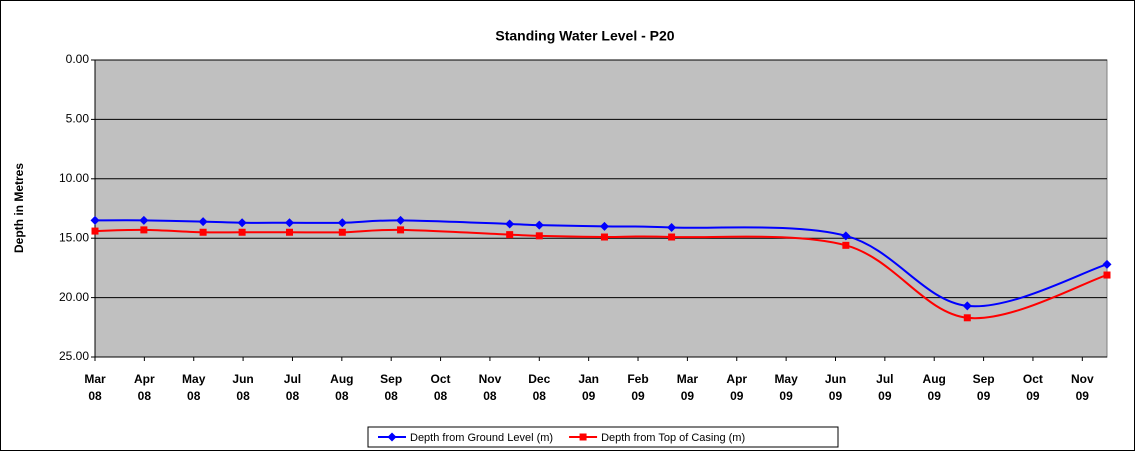 The image size is (1135, 451). I want to click on x-tick-label: Jul 08, so click(292, 387).